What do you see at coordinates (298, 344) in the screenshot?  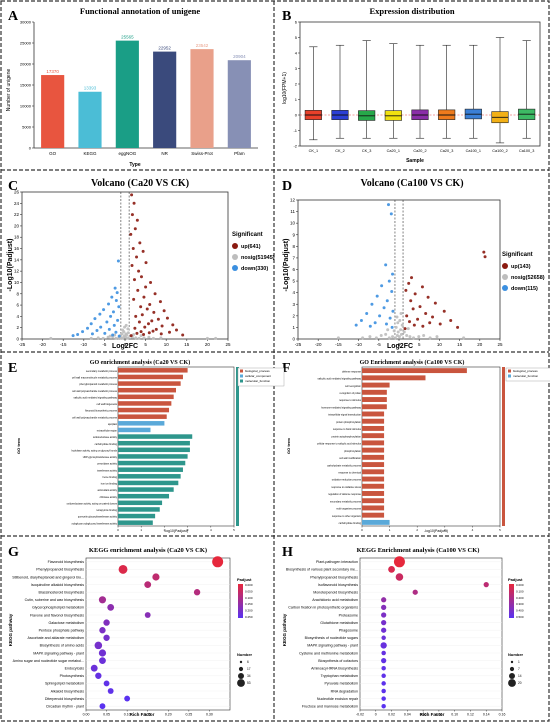 I see `panel-d-x-tick-label: -25` at bounding box center [298, 344].